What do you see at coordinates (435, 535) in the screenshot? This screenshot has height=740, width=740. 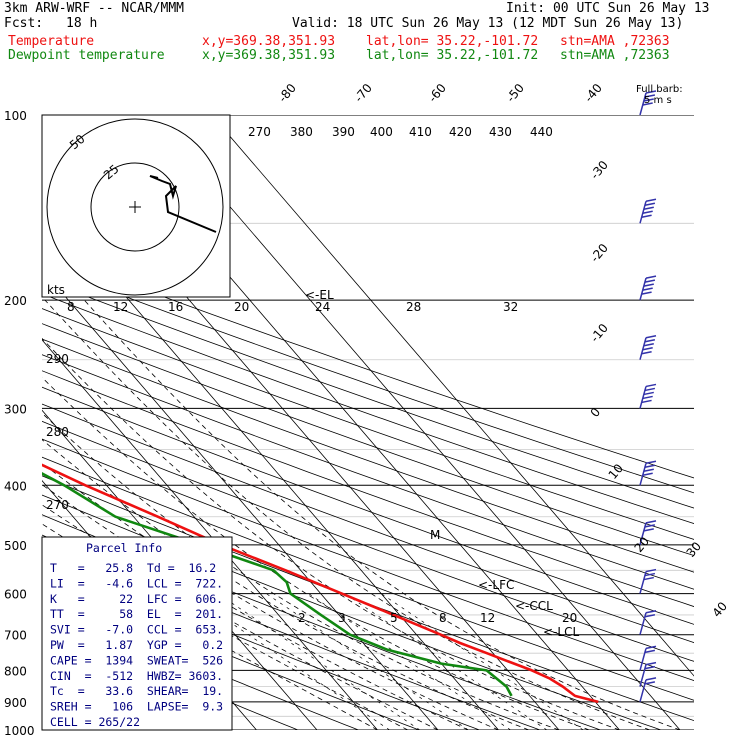 I see `level-marker-m: M` at bounding box center [435, 535].